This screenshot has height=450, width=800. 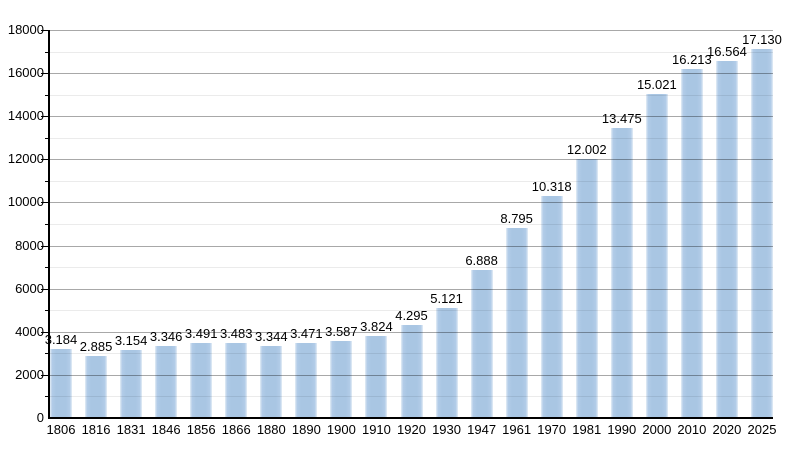 I want to click on bar-value-label: 12.002, so click(x=586, y=150).